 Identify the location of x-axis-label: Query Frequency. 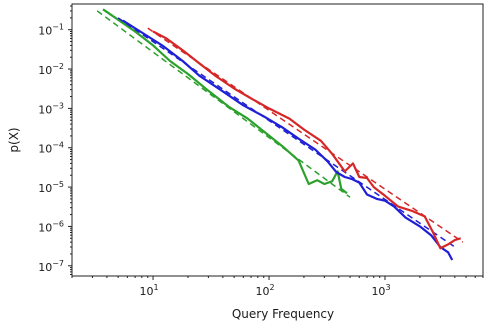
(283, 314).